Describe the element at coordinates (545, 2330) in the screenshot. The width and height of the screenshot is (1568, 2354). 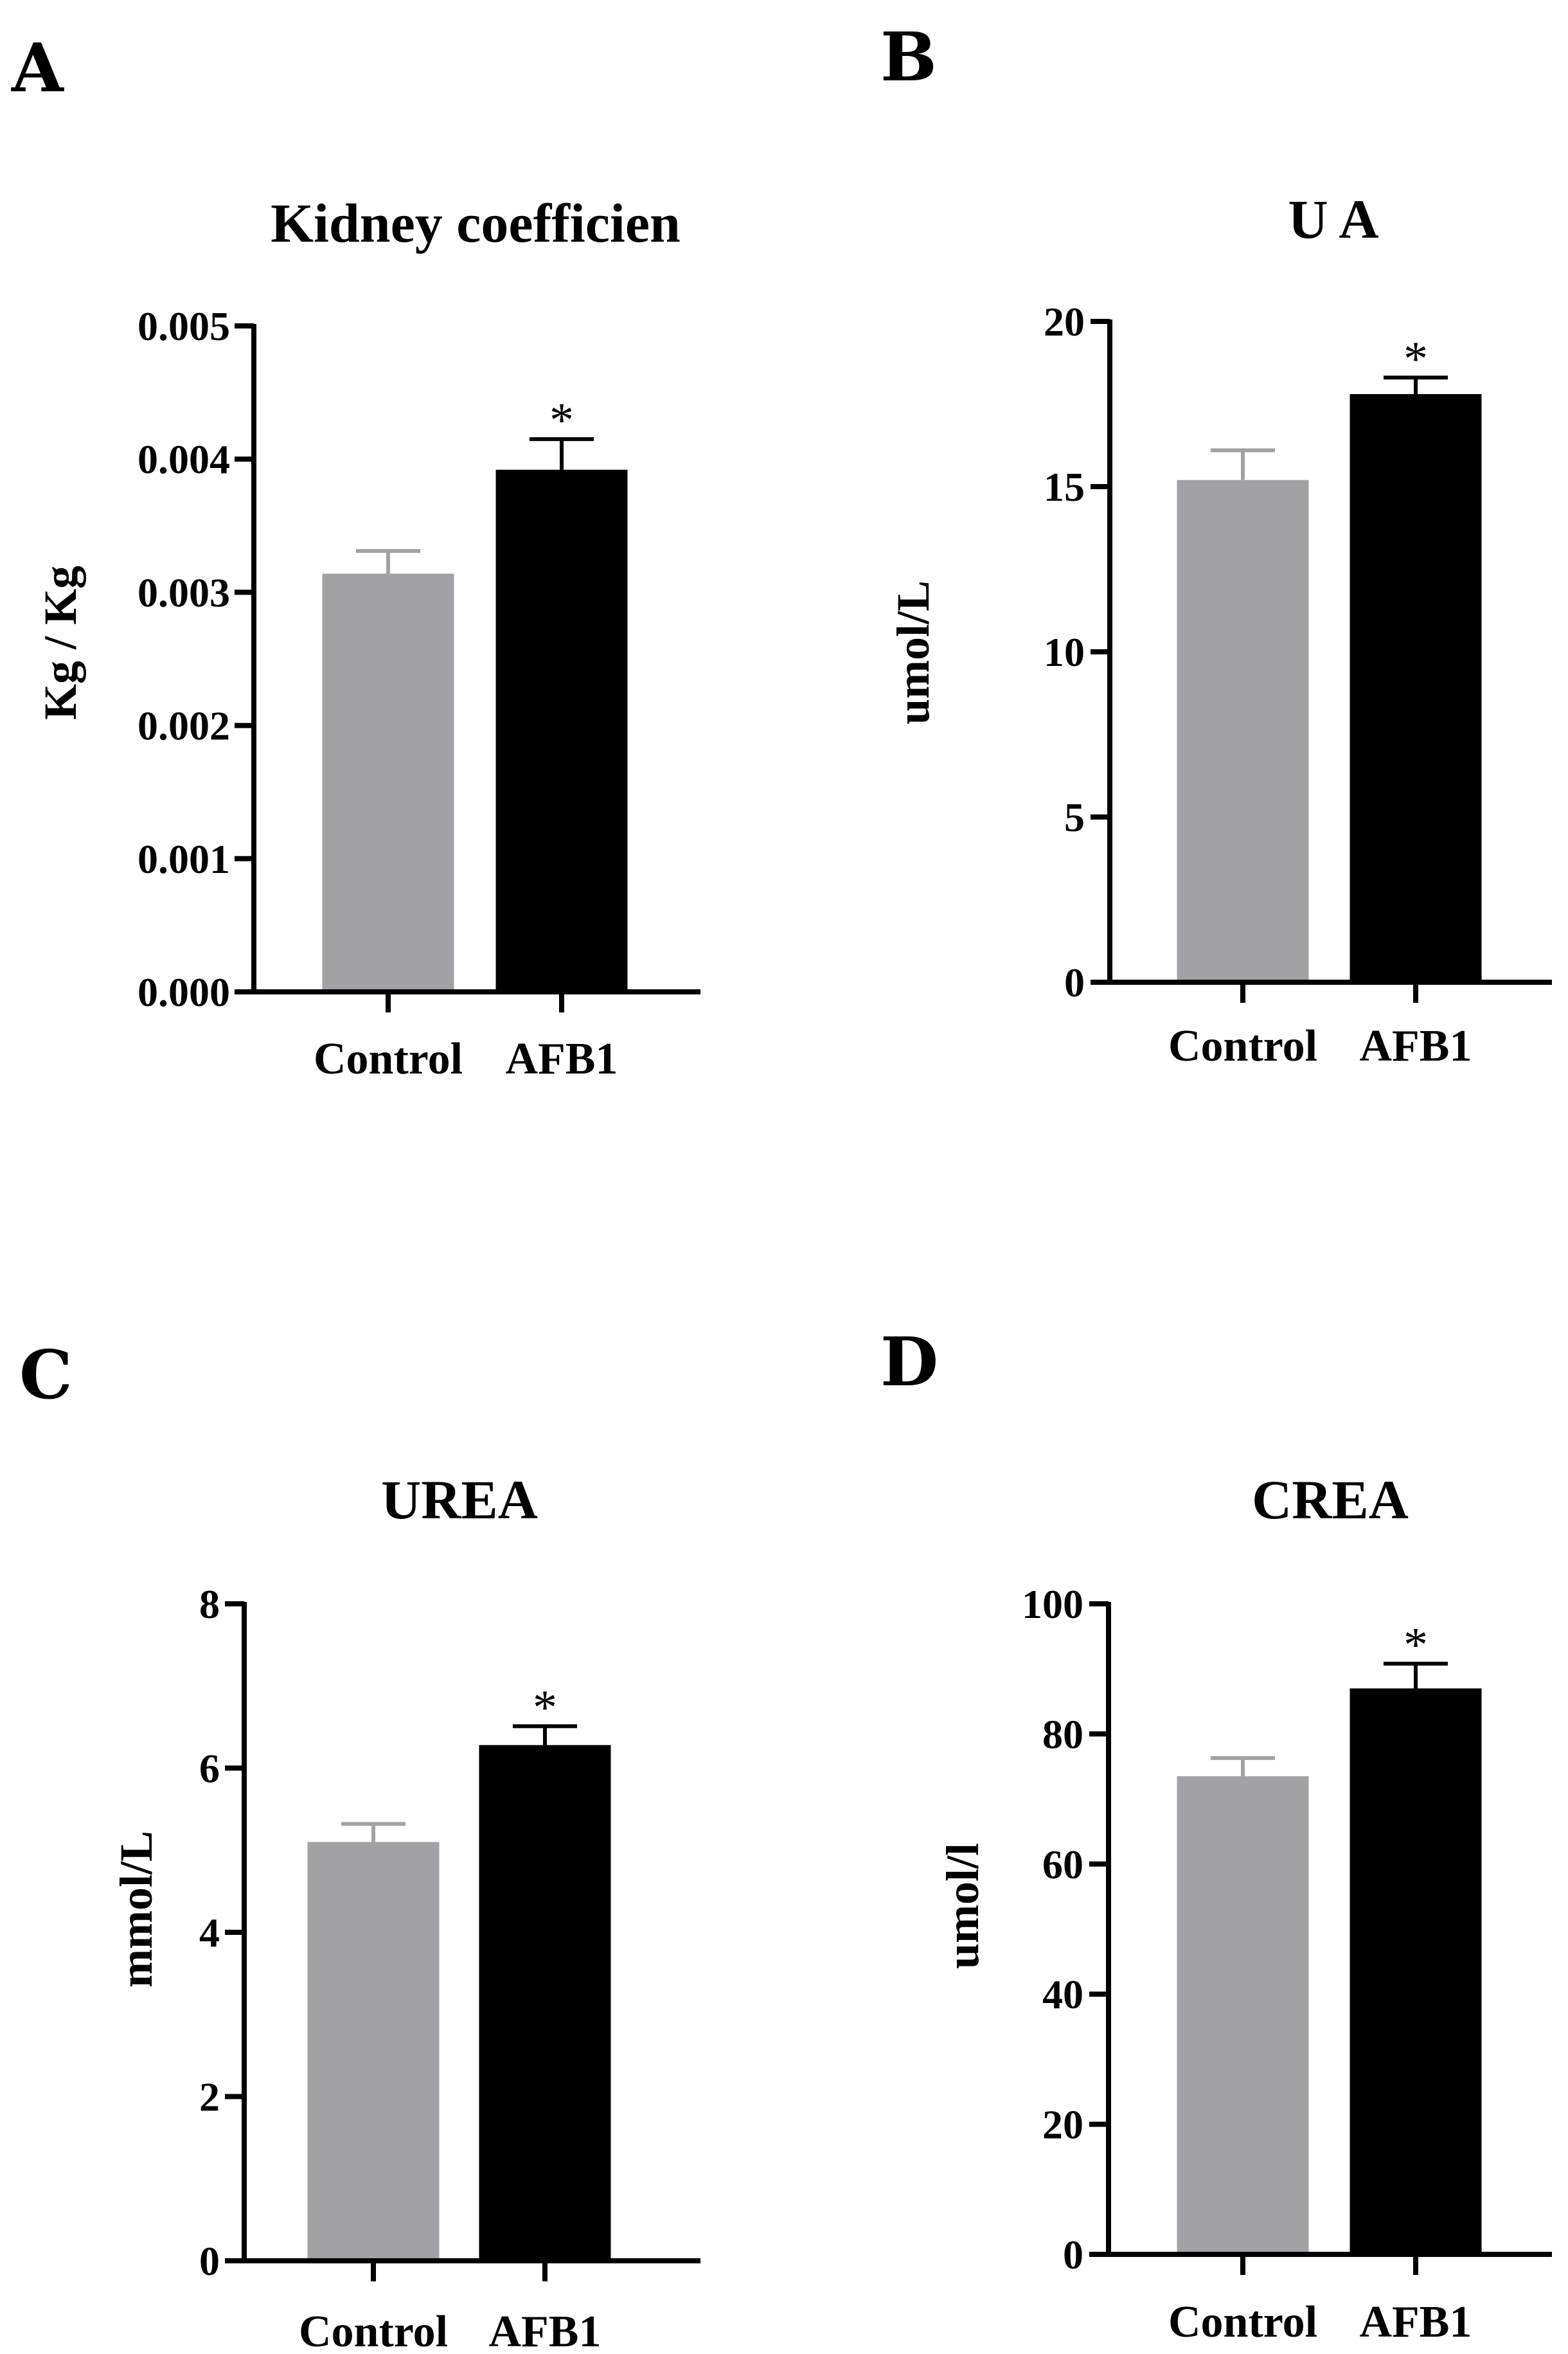
I see `x-tick-label-afb1-c: AFB1` at that location.